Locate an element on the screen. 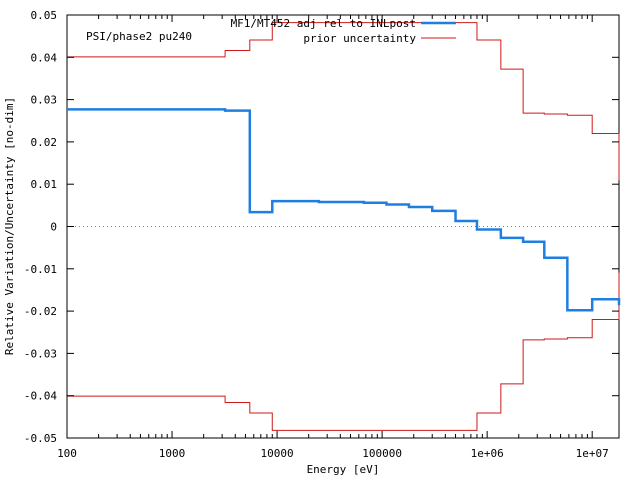  y-tick-label: -0.02 is located at coordinates (40, 311).